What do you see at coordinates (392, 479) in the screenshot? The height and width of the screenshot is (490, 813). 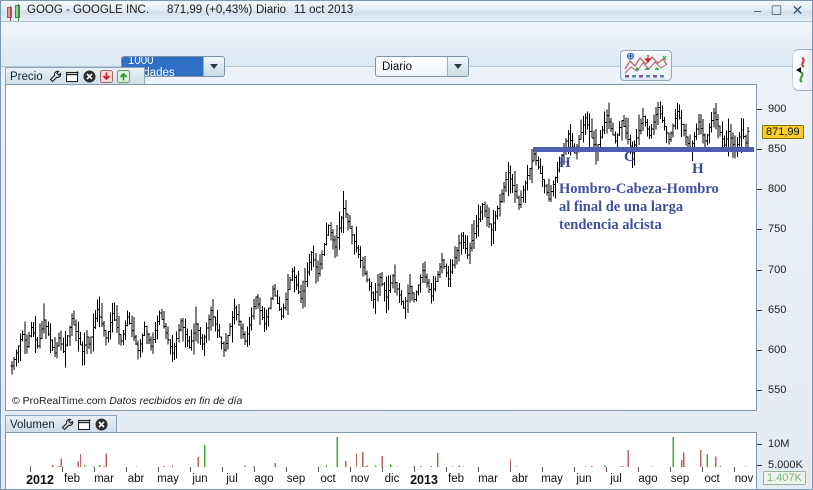 I see `time-axis-label: dic` at bounding box center [392, 479].